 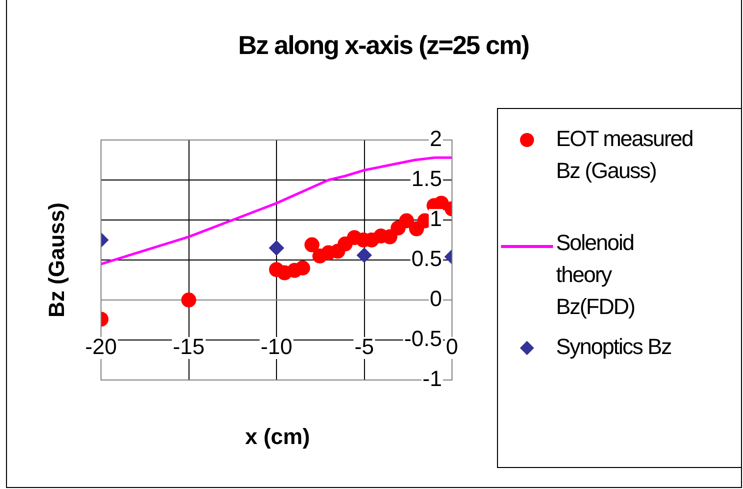 What do you see at coordinates (426, 179) in the screenshot?
I see `y-tick-label: 1.5` at bounding box center [426, 179].